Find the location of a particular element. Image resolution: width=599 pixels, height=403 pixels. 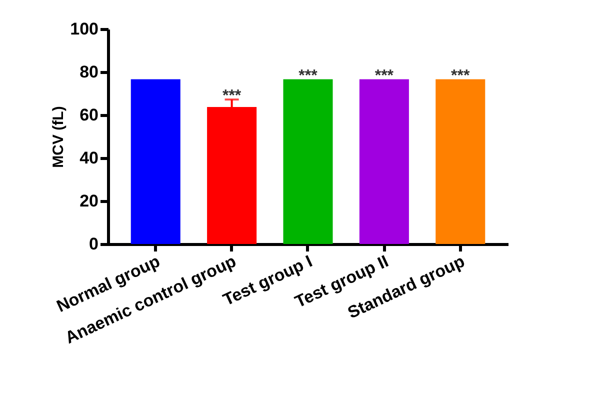

y-tick-label: 20 is located at coordinates (89, 201).